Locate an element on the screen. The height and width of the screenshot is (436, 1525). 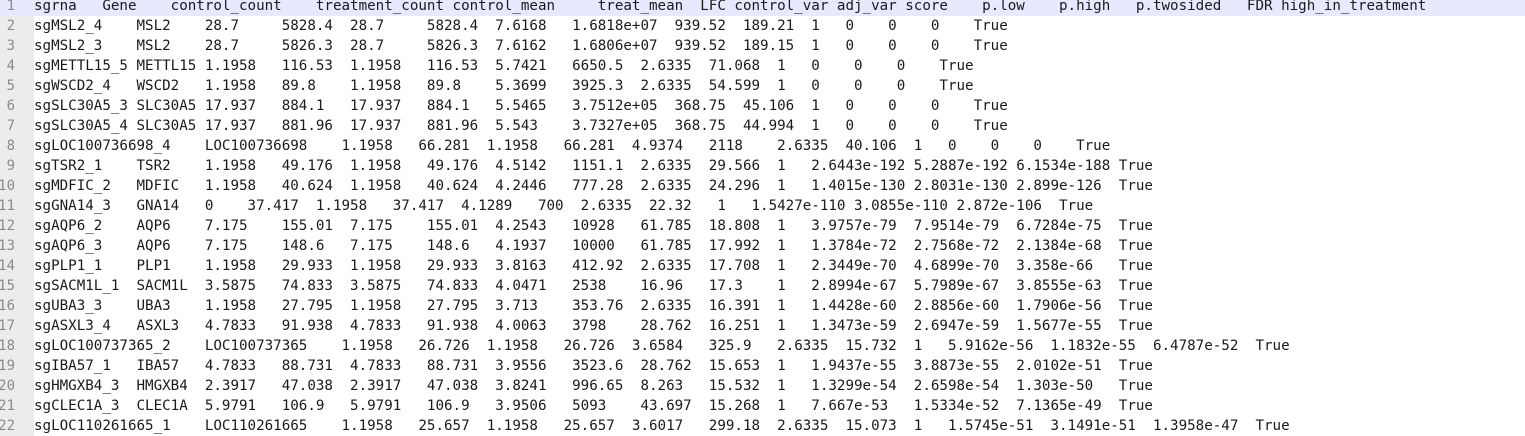
line-number-gutter is located at coordinates (17, 218).